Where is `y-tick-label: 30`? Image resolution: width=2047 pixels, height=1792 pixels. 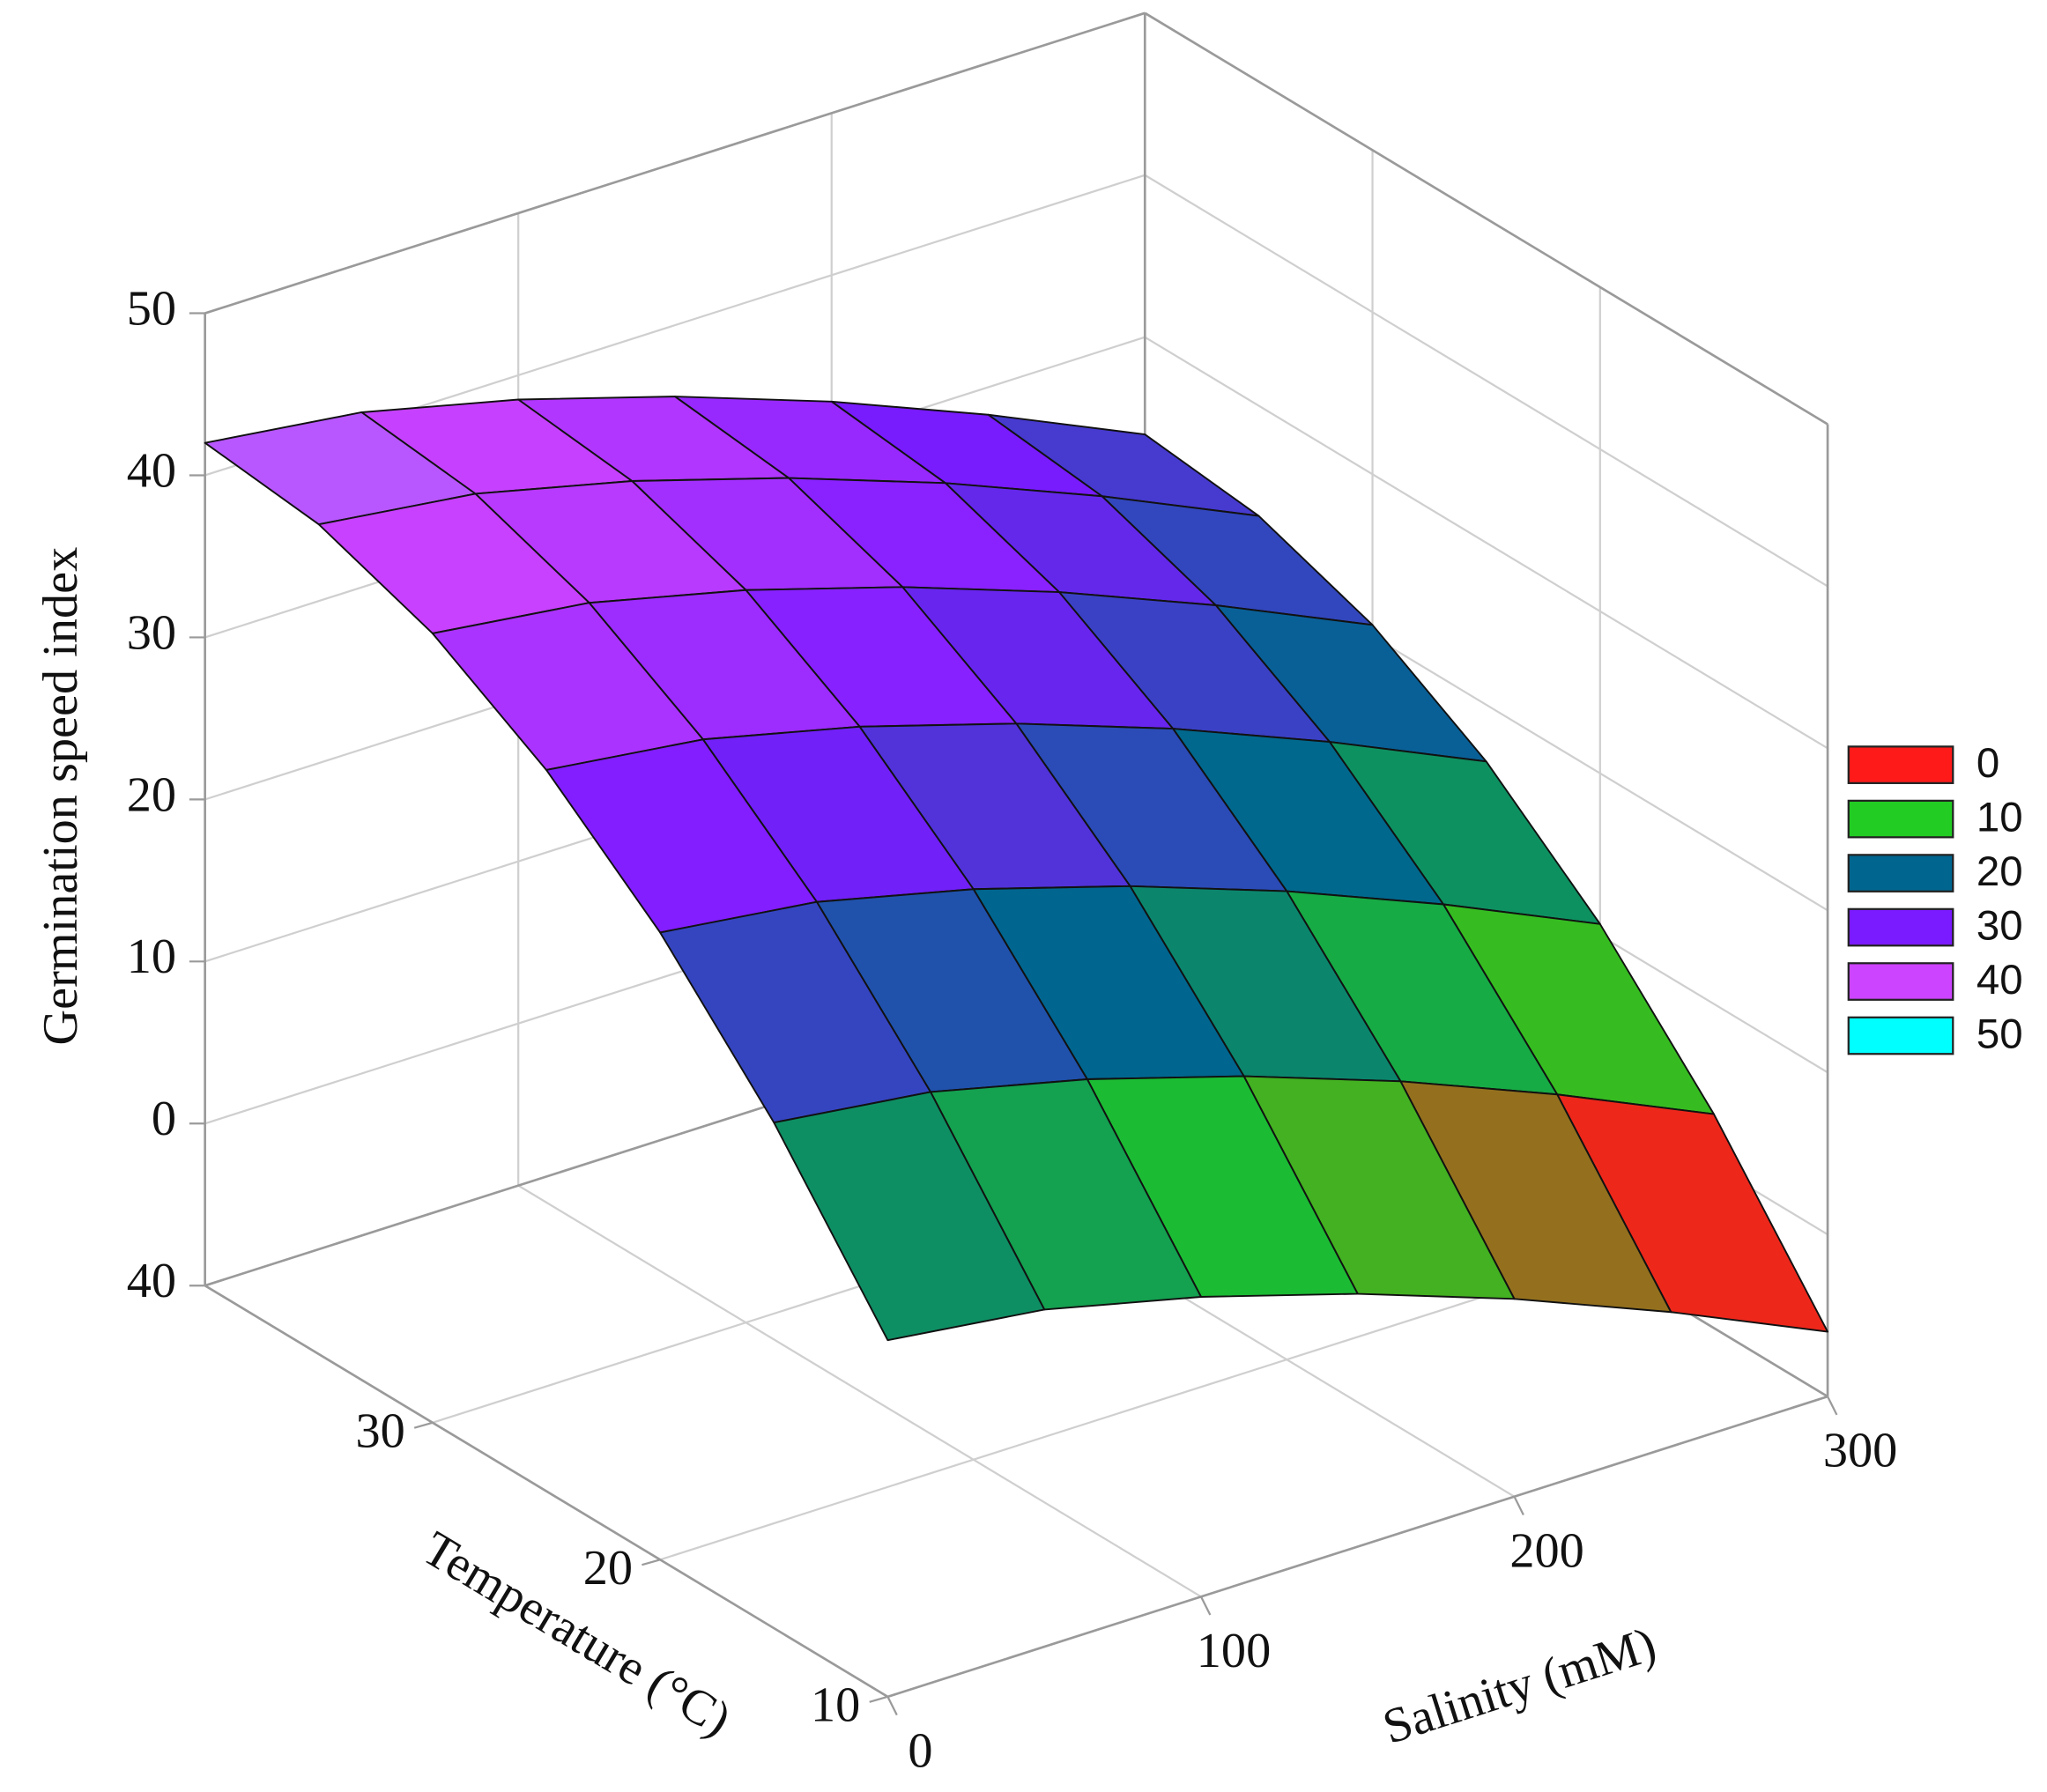 y-tick-label: 30 is located at coordinates (381, 1430).